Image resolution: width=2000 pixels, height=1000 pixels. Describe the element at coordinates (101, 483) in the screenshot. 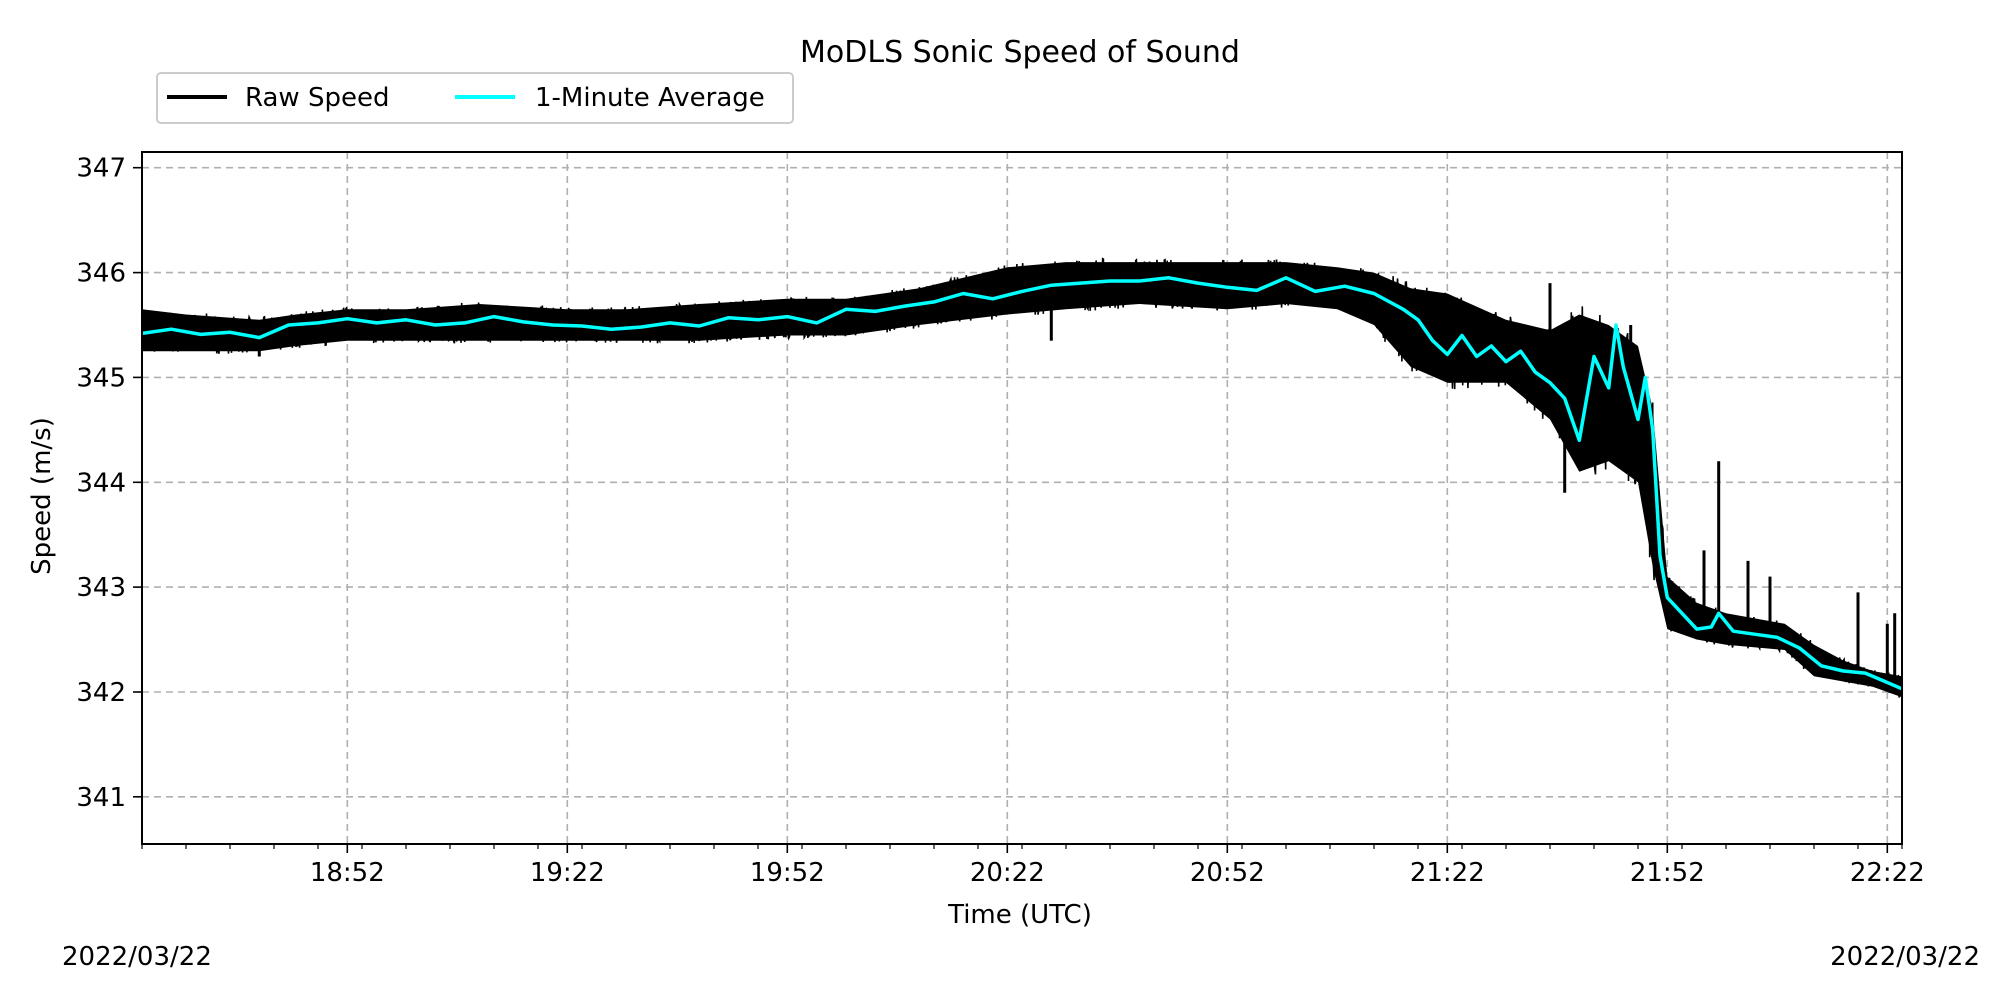

I see `y-tick-label: 344` at that location.